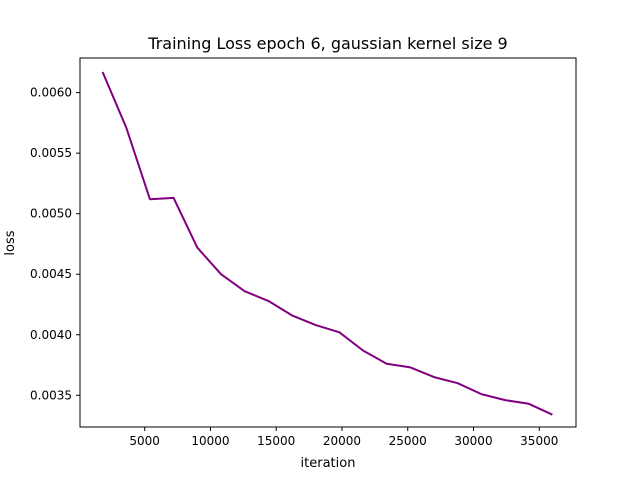  What do you see at coordinates (210, 441) in the screenshot?
I see `x-tick-label: 10000` at bounding box center [210, 441].